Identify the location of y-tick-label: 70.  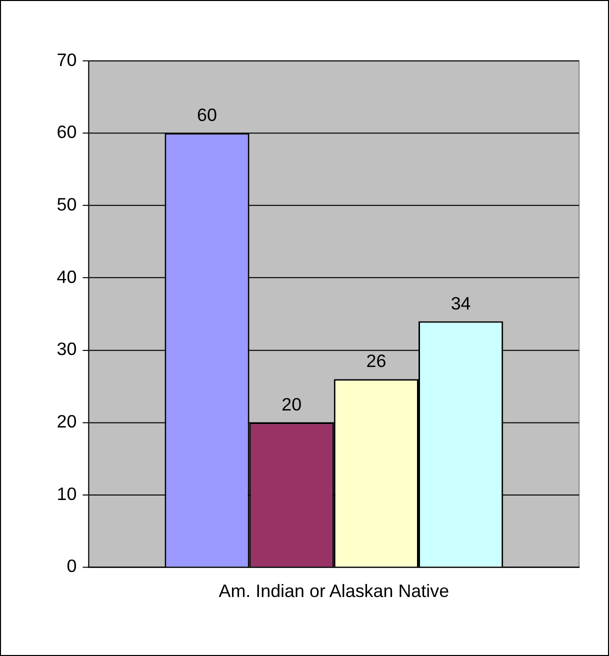
(66, 60).